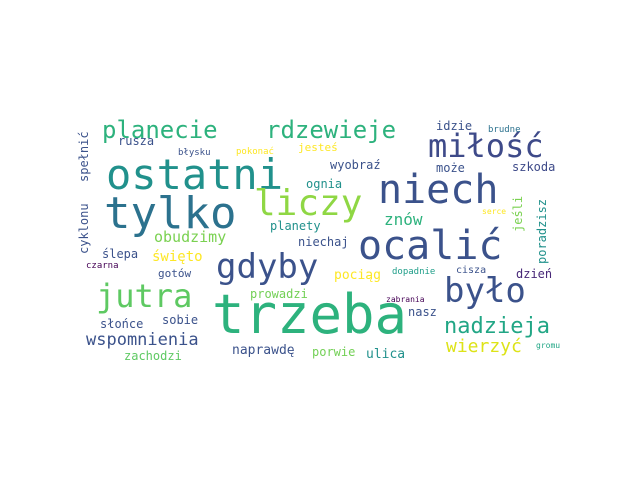  Describe the element at coordinates (471, 270) in the screenshot. I see `word-cloud-word: cisza` at that location.